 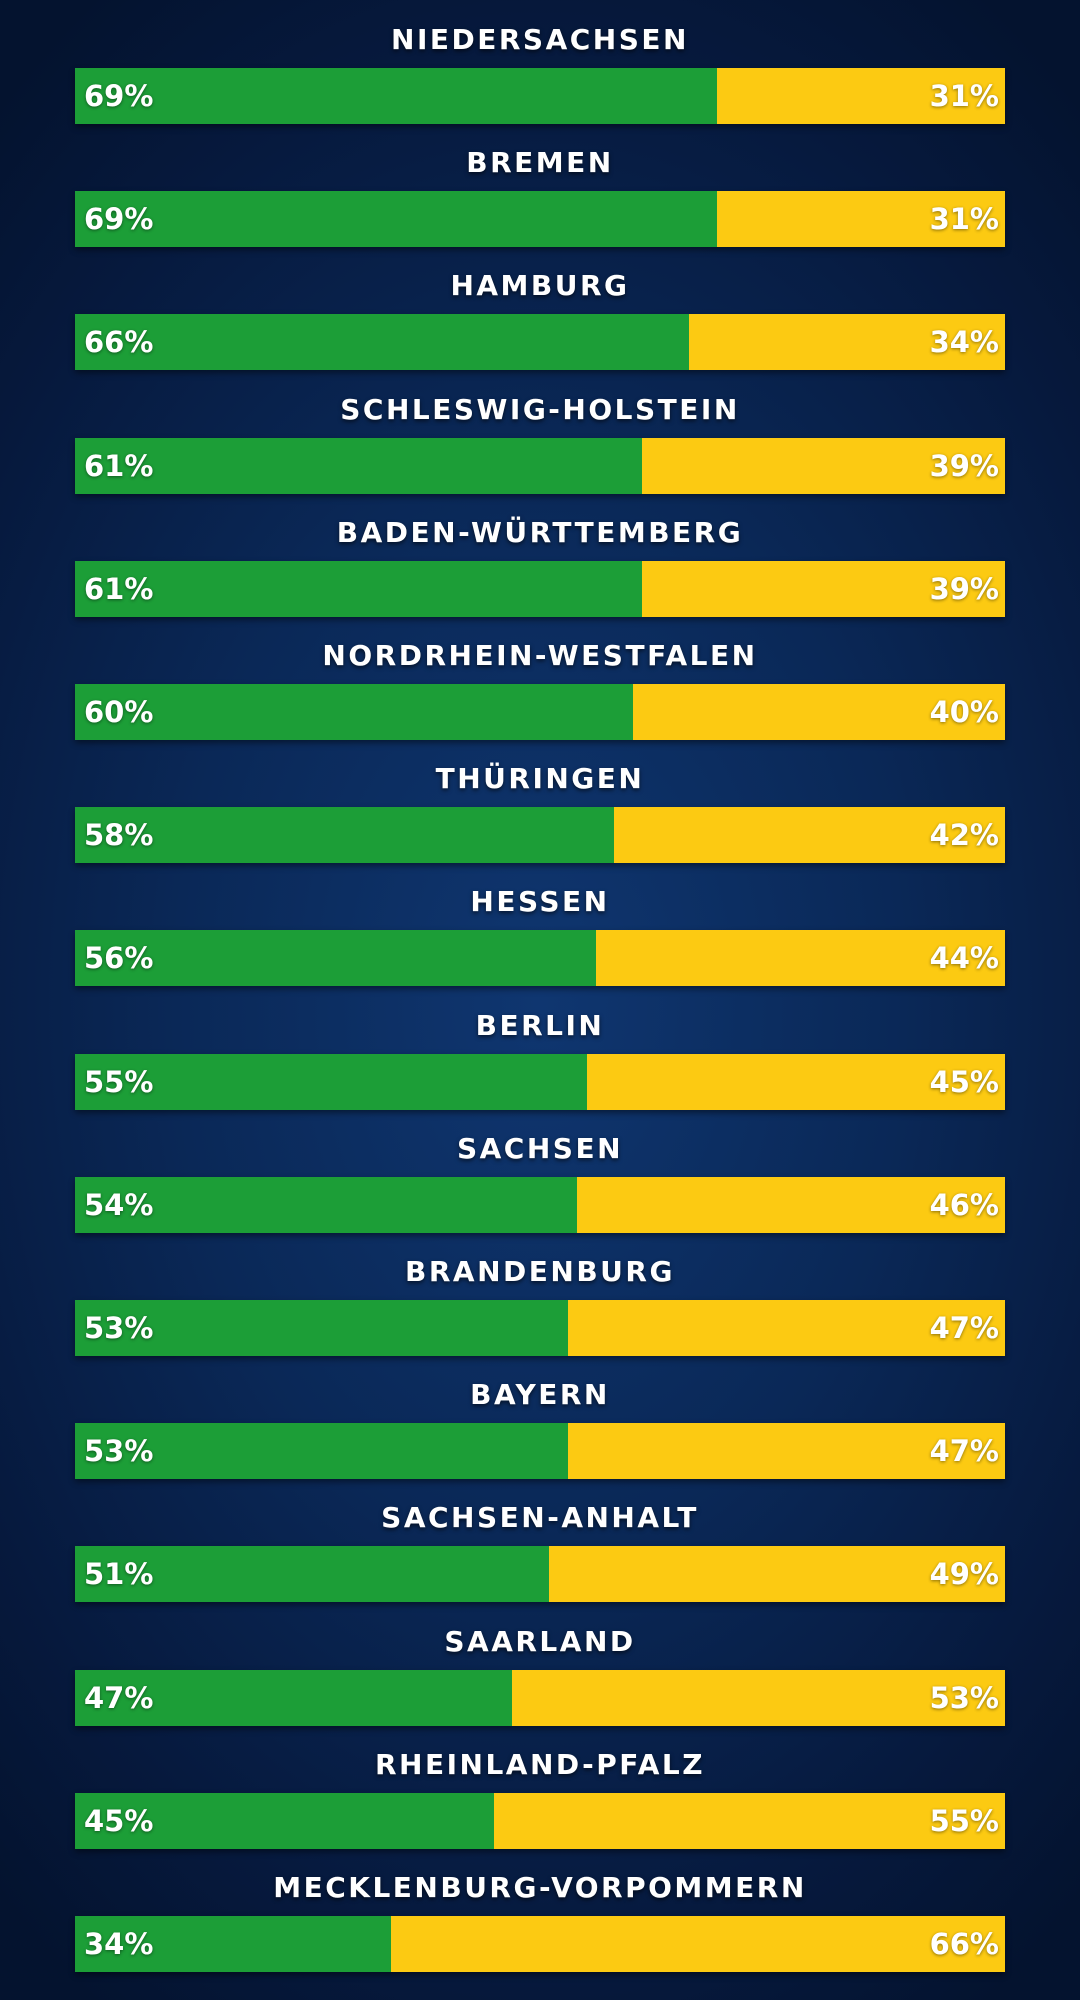 I want to click on stacked-bar: 45% 55%, so click(x=540, y=1820).